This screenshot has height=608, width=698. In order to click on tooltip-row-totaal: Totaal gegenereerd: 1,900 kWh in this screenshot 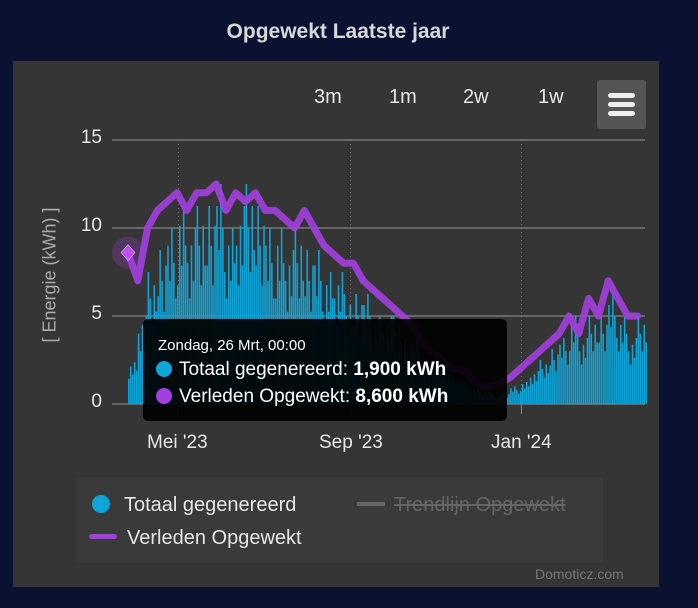, I will do `click(301, 370)`.